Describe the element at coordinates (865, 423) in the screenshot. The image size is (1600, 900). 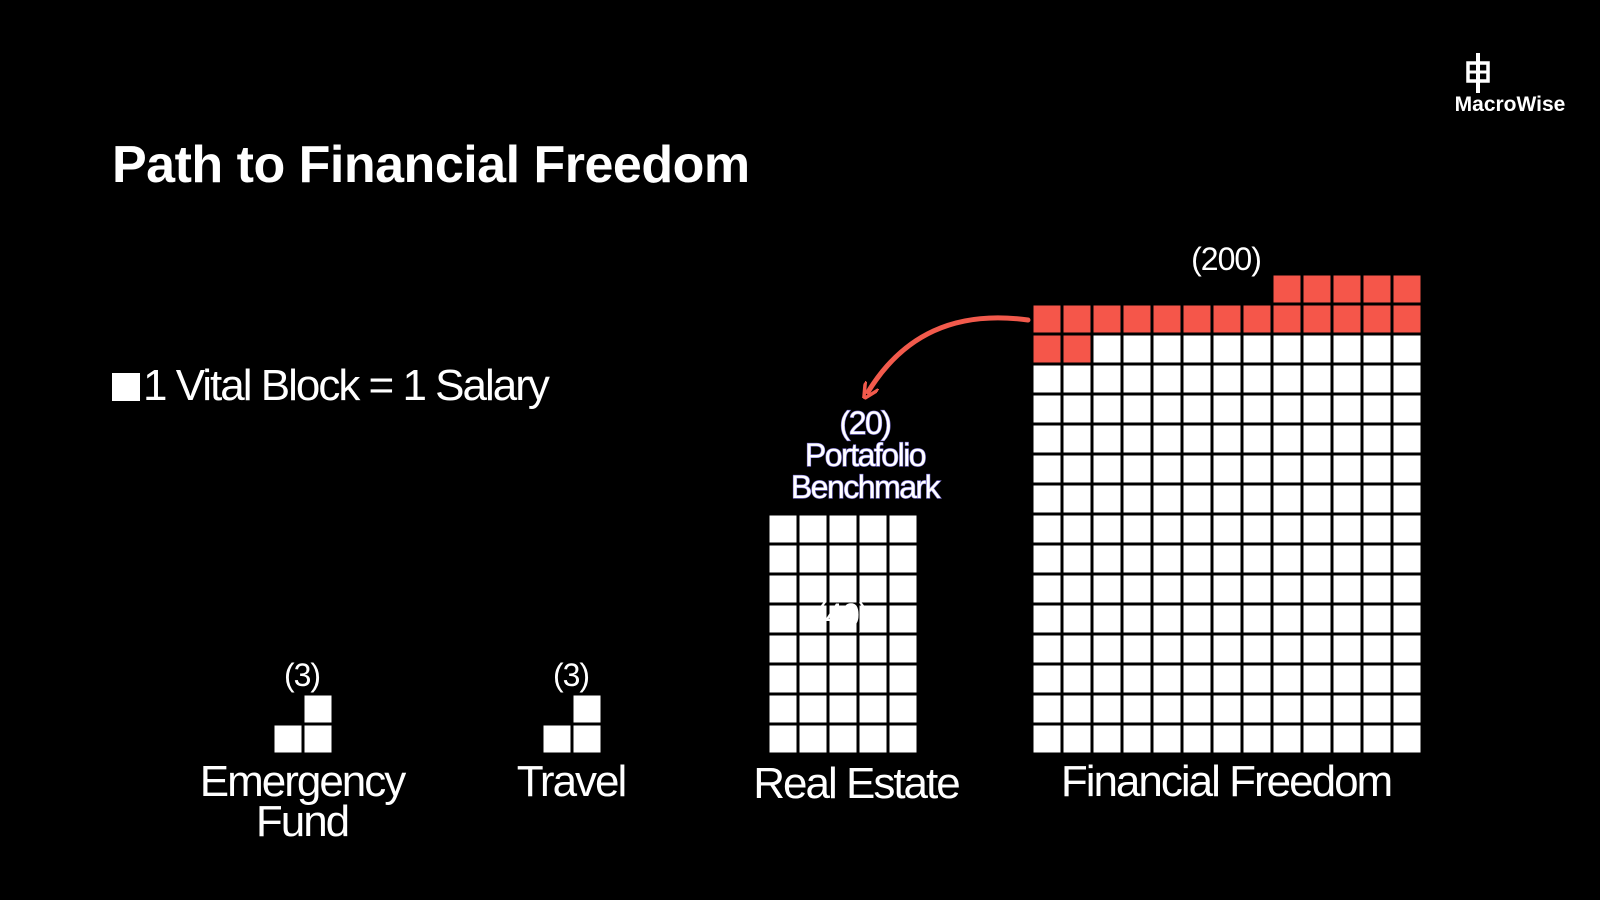
I see `annotation-count: (20)` at that location.